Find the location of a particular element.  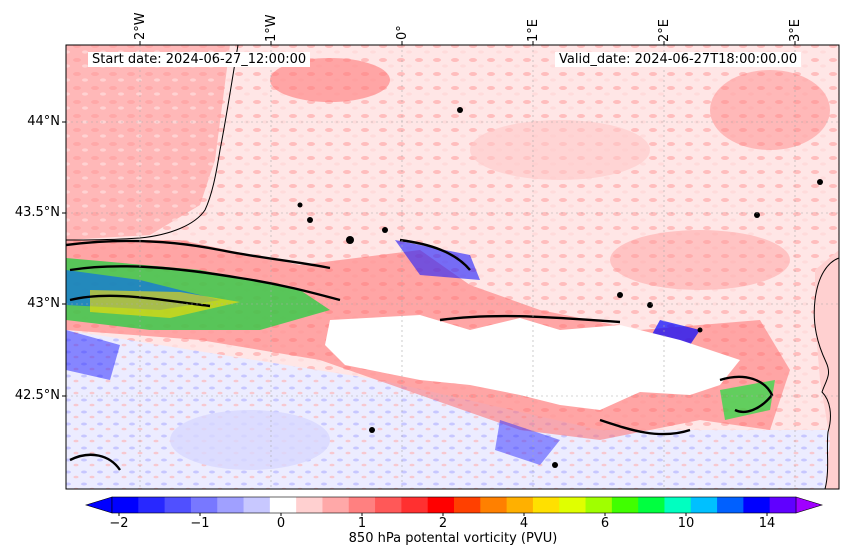

valid-date-label: Valid_date: 2024-06-27T18:00:00.00 is located at coordinates (678, 59).